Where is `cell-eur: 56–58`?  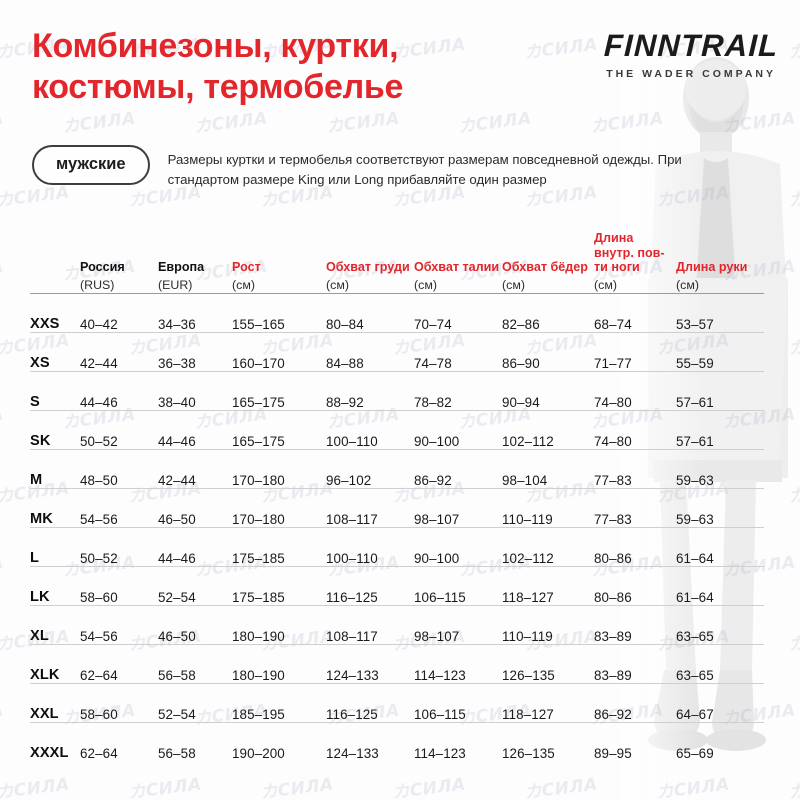 cell-eur: 56–58 is located at coordinates (177, 753).